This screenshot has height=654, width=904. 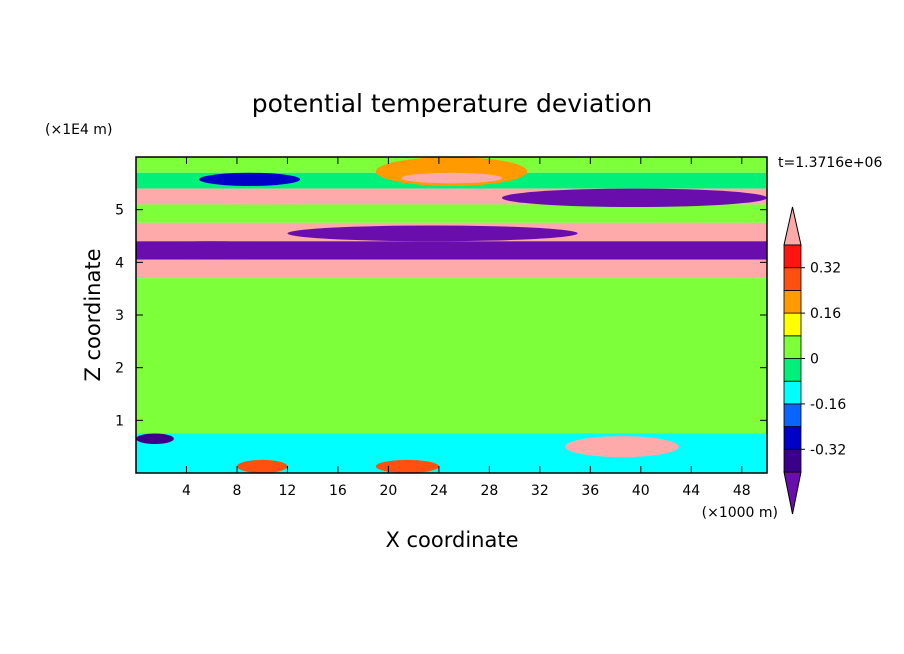 I want to click on colorbar-label: -0.32, so click(x=828, y=450).